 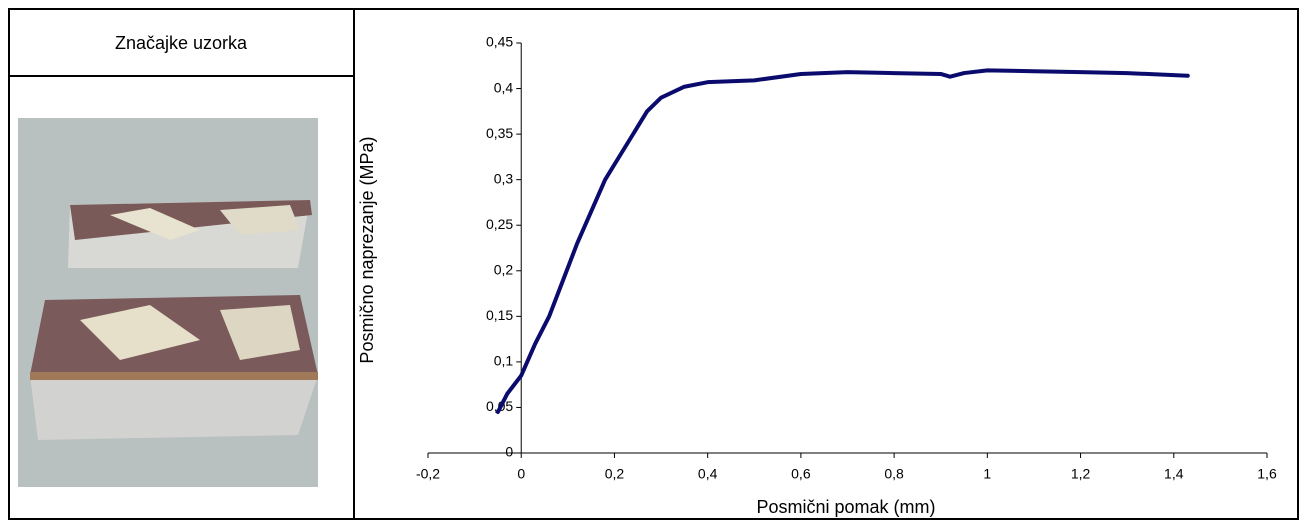 I want to click on x-tick-label: 1, so click(x=987, y=474).